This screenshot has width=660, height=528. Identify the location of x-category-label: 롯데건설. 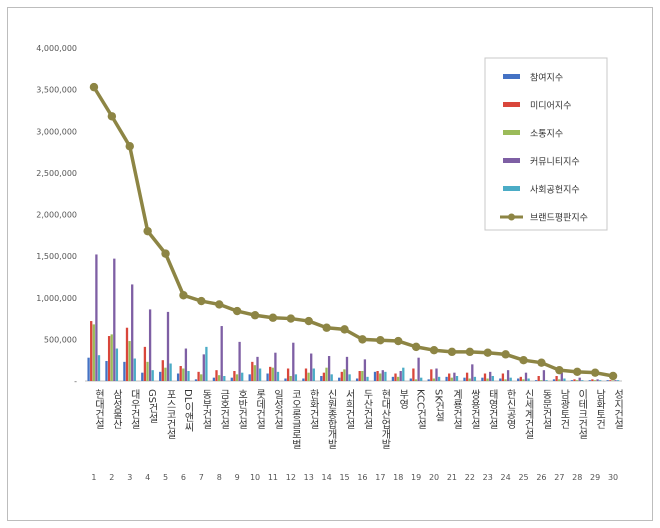
(260, 409).